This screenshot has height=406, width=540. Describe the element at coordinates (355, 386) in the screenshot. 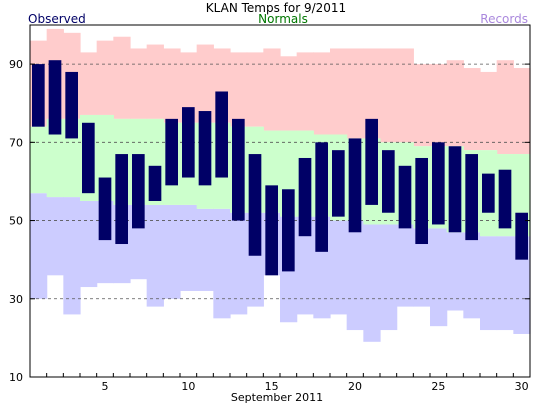

I see `x-tick-label: 20` at that location.